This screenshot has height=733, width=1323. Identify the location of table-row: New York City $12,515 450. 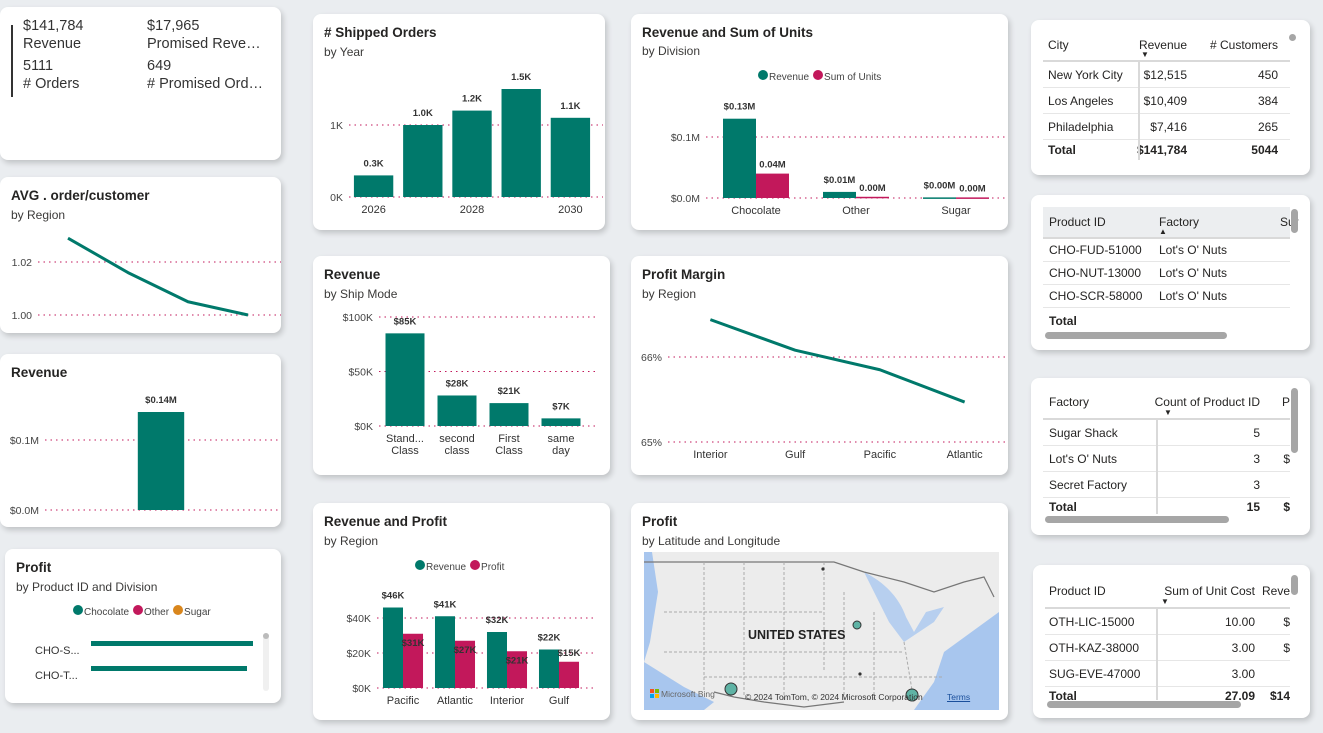
(1166, 75).